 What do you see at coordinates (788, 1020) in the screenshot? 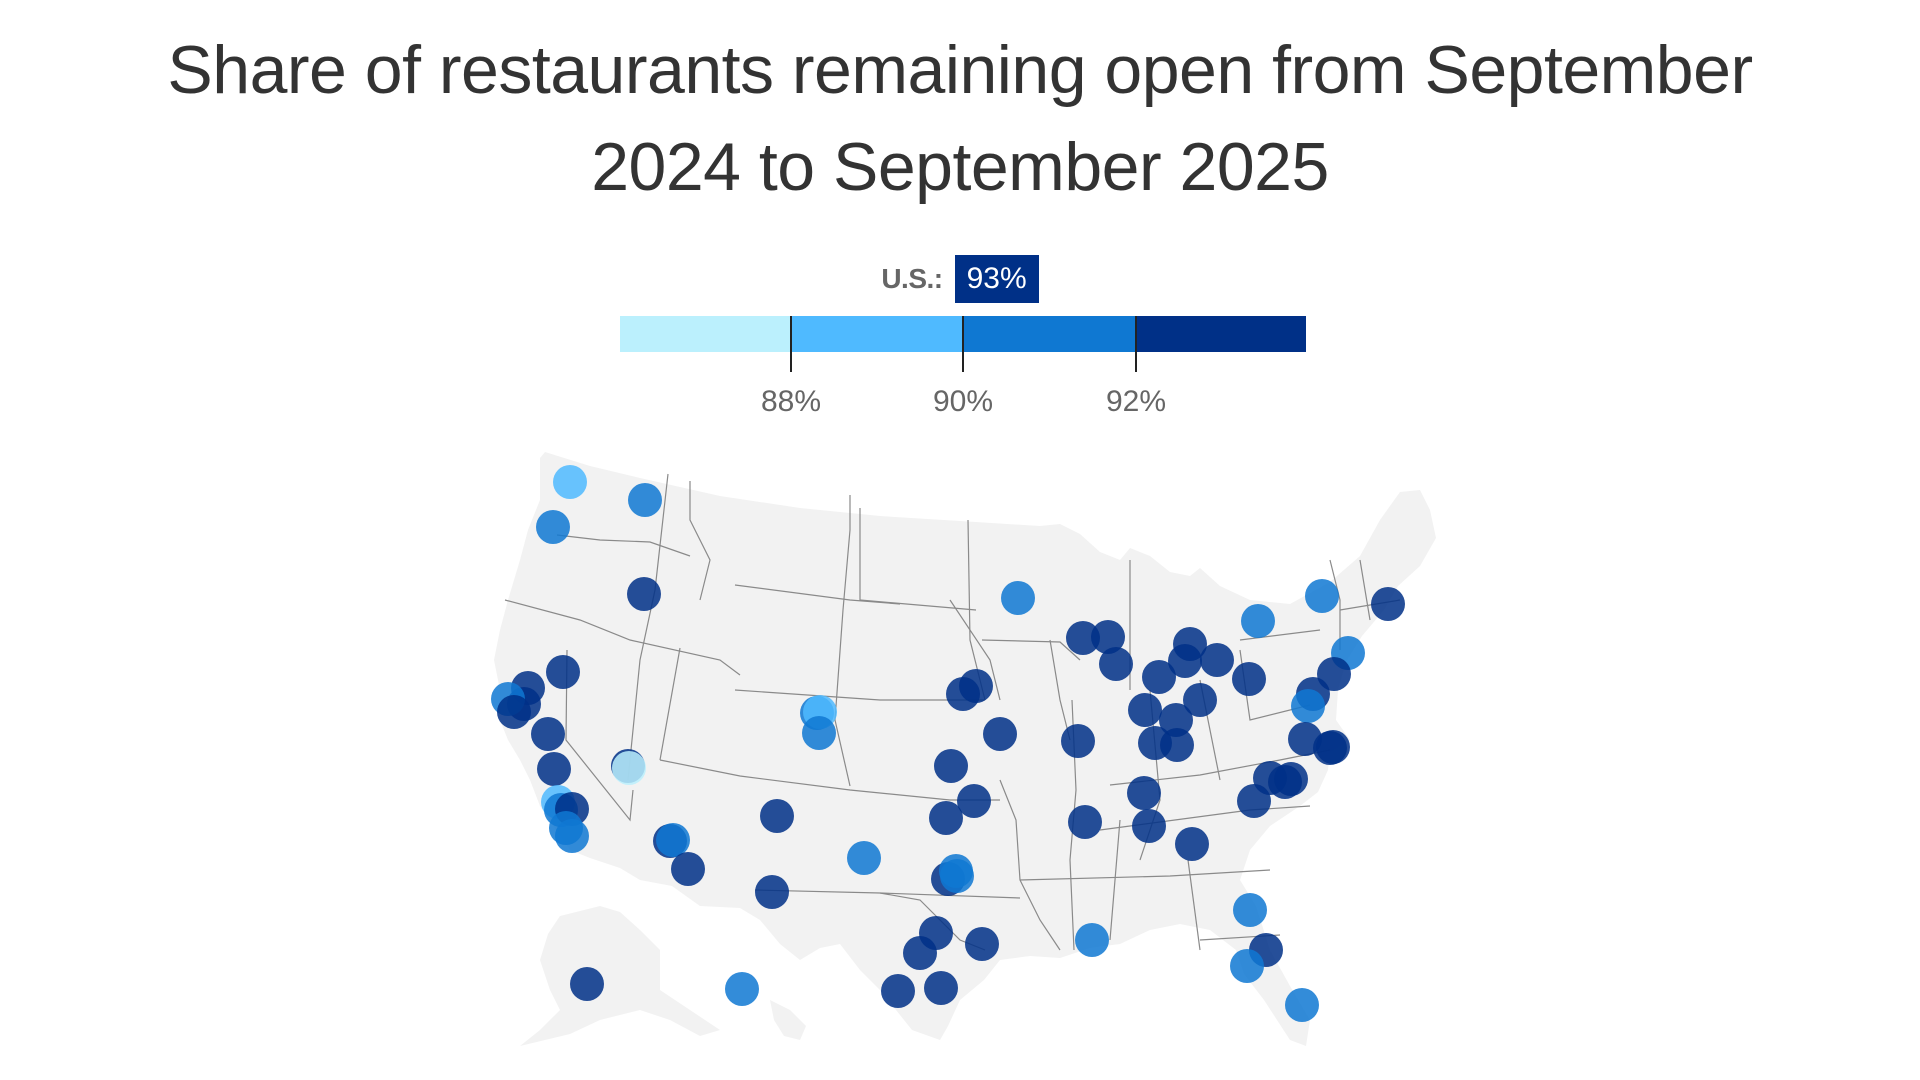
I see `hawaii-shape` at bounding box center [788, 1020].